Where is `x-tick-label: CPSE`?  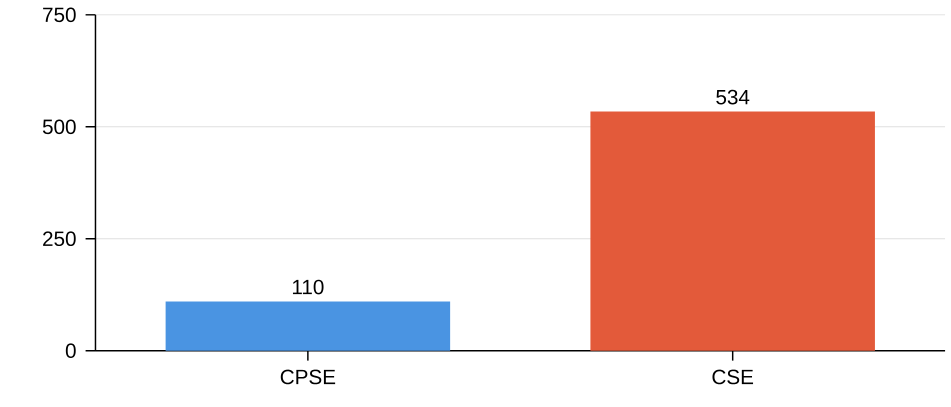 x-tick-label: CPSE is located at coordinates (308, 377).